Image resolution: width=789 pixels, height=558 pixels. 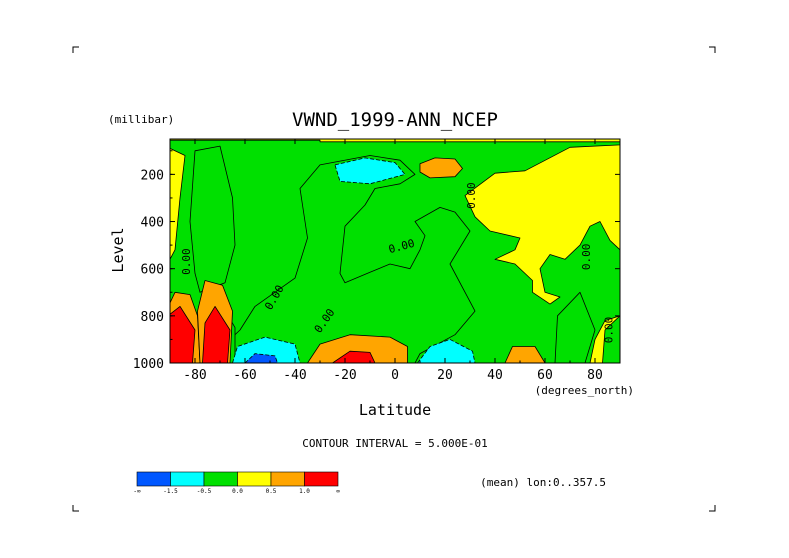 I want to click on y-units-label: (millibar), so click(x=141, y=119).